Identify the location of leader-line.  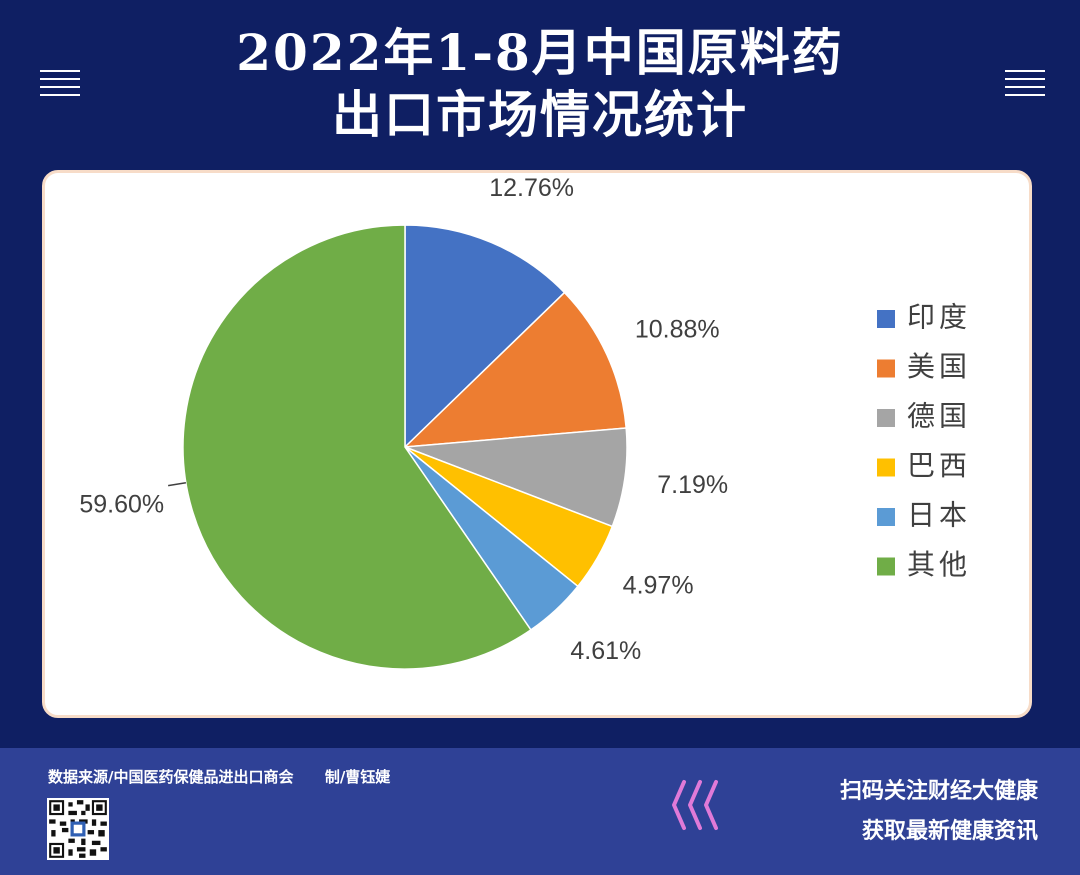
(177, 484).